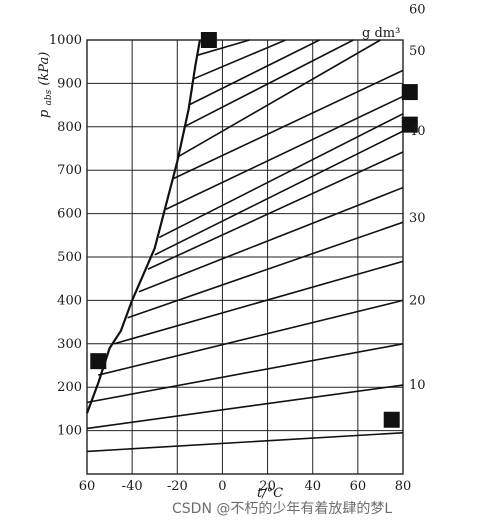 Image resolution: width=488 pixels, height=525 pixels. I want to click on y-tick-label: 900, so click(69, 83).